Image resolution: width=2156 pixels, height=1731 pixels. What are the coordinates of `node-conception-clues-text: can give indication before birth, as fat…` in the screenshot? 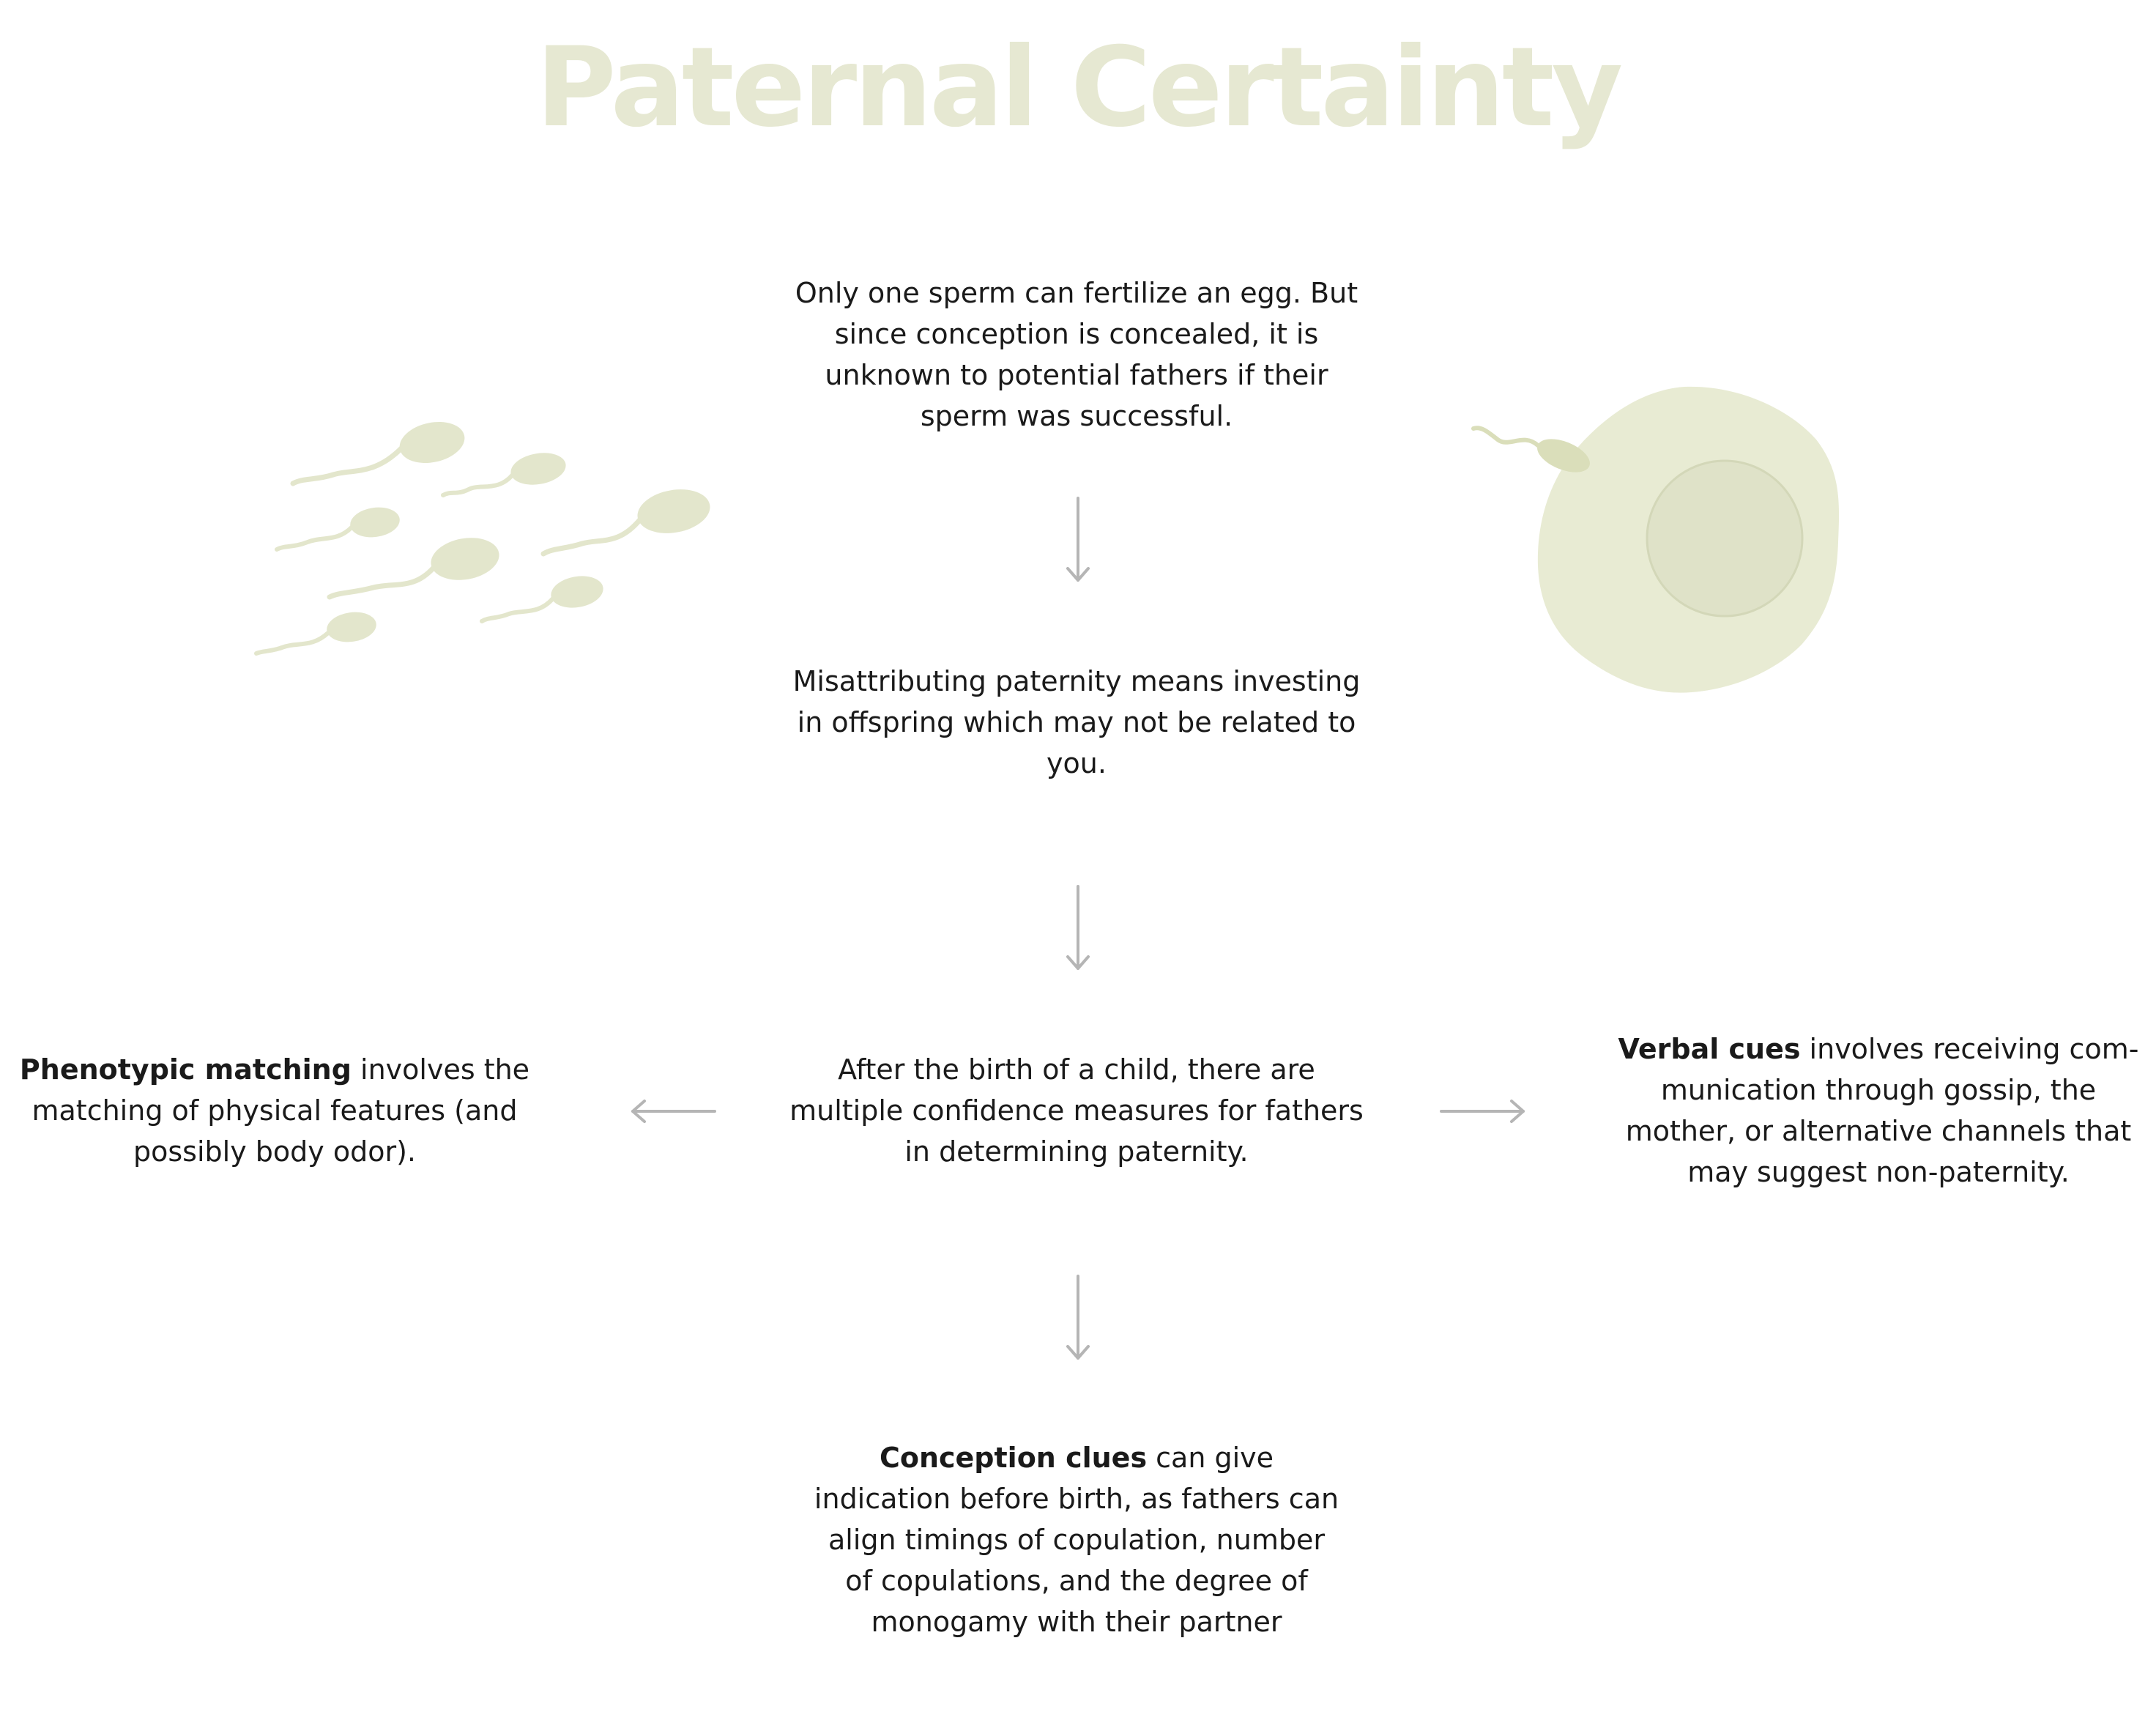 It's located at (1076, 1540).